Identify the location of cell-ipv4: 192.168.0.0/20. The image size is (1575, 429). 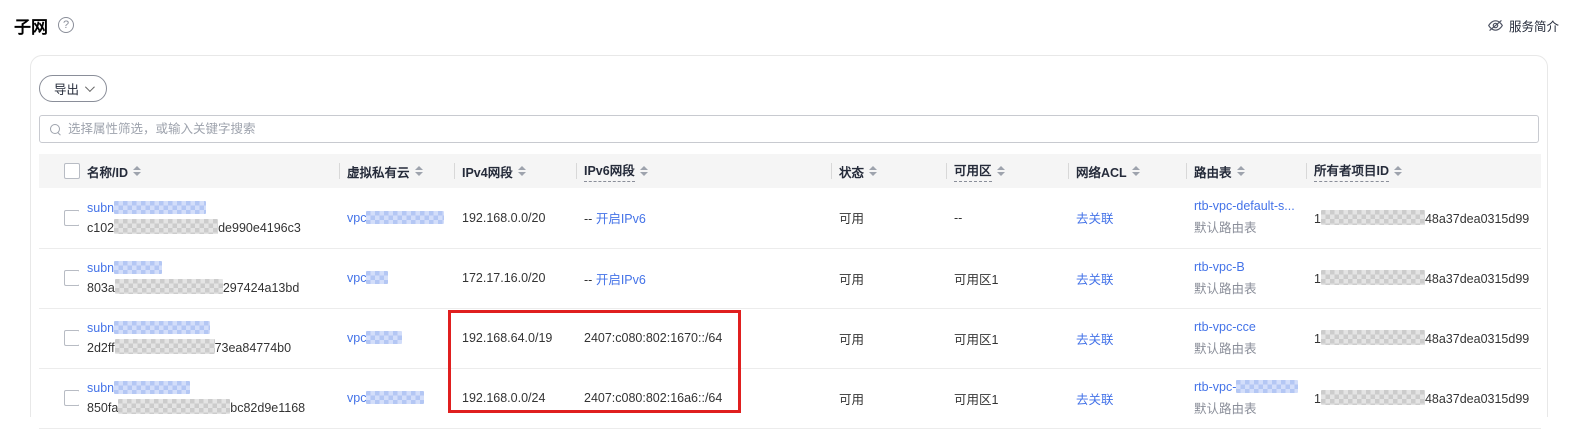
(515, 218).